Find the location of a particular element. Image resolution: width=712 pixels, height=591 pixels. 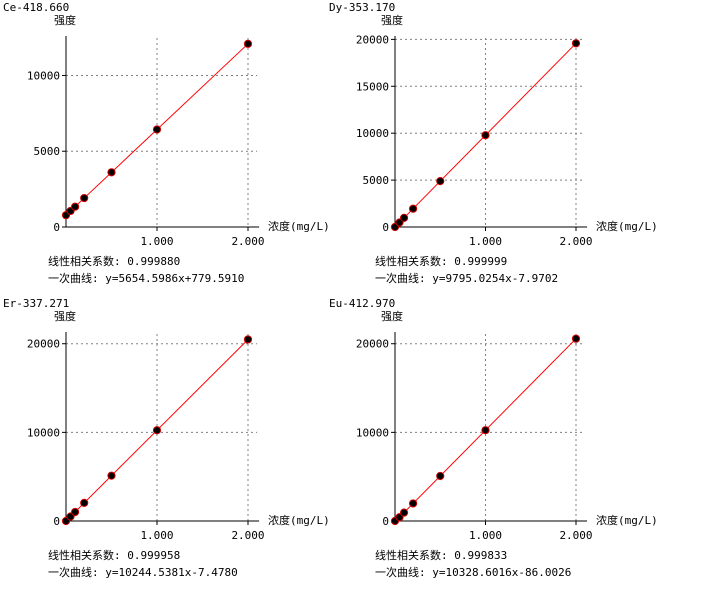

equation-text: 一次曲线: y=10244.5381x-7.4780 is located at coordinates (143, 572).